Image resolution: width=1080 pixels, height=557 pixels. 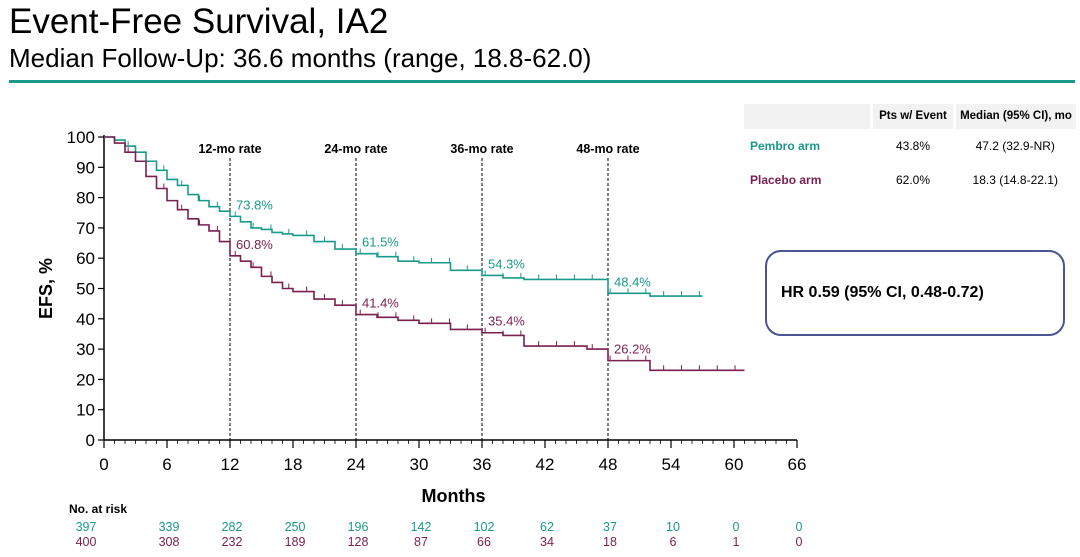 What do you see at coordinates (85, 289) in the screenshot?
I see `y-tick-label: 50` at bounding box center [85, 289].